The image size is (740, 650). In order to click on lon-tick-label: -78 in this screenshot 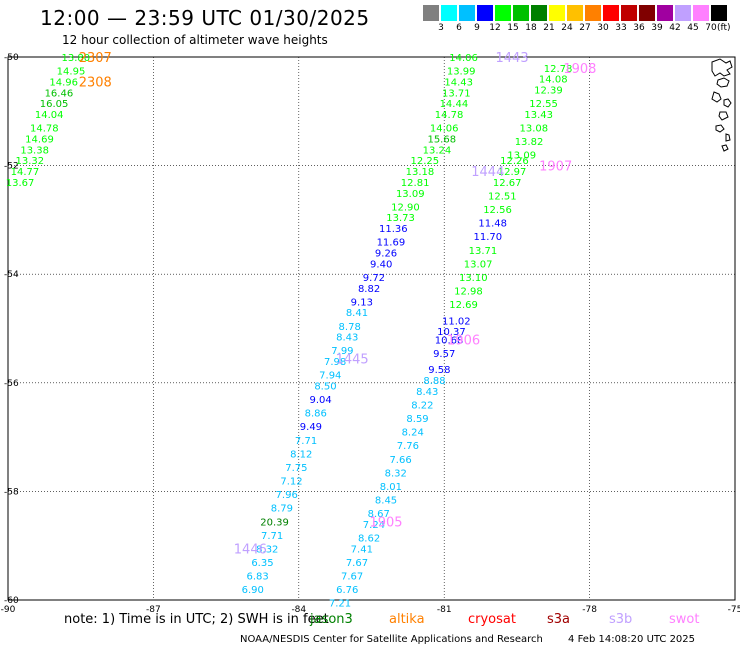, I will do `click(589, 610)`.